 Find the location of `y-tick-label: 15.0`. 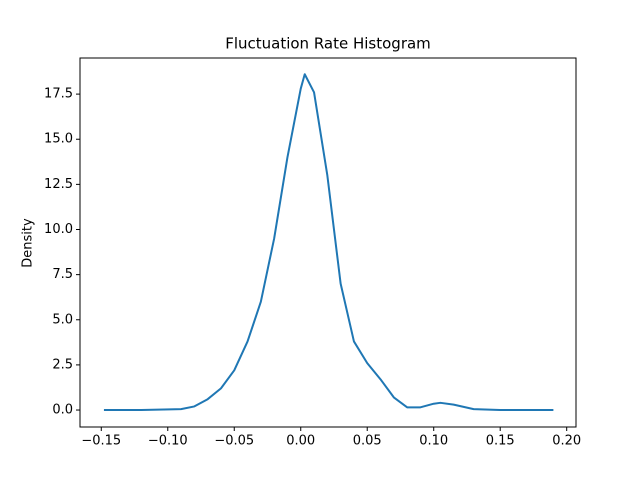

y-tick-label: 15.0 is located at coordinates (58, 139).